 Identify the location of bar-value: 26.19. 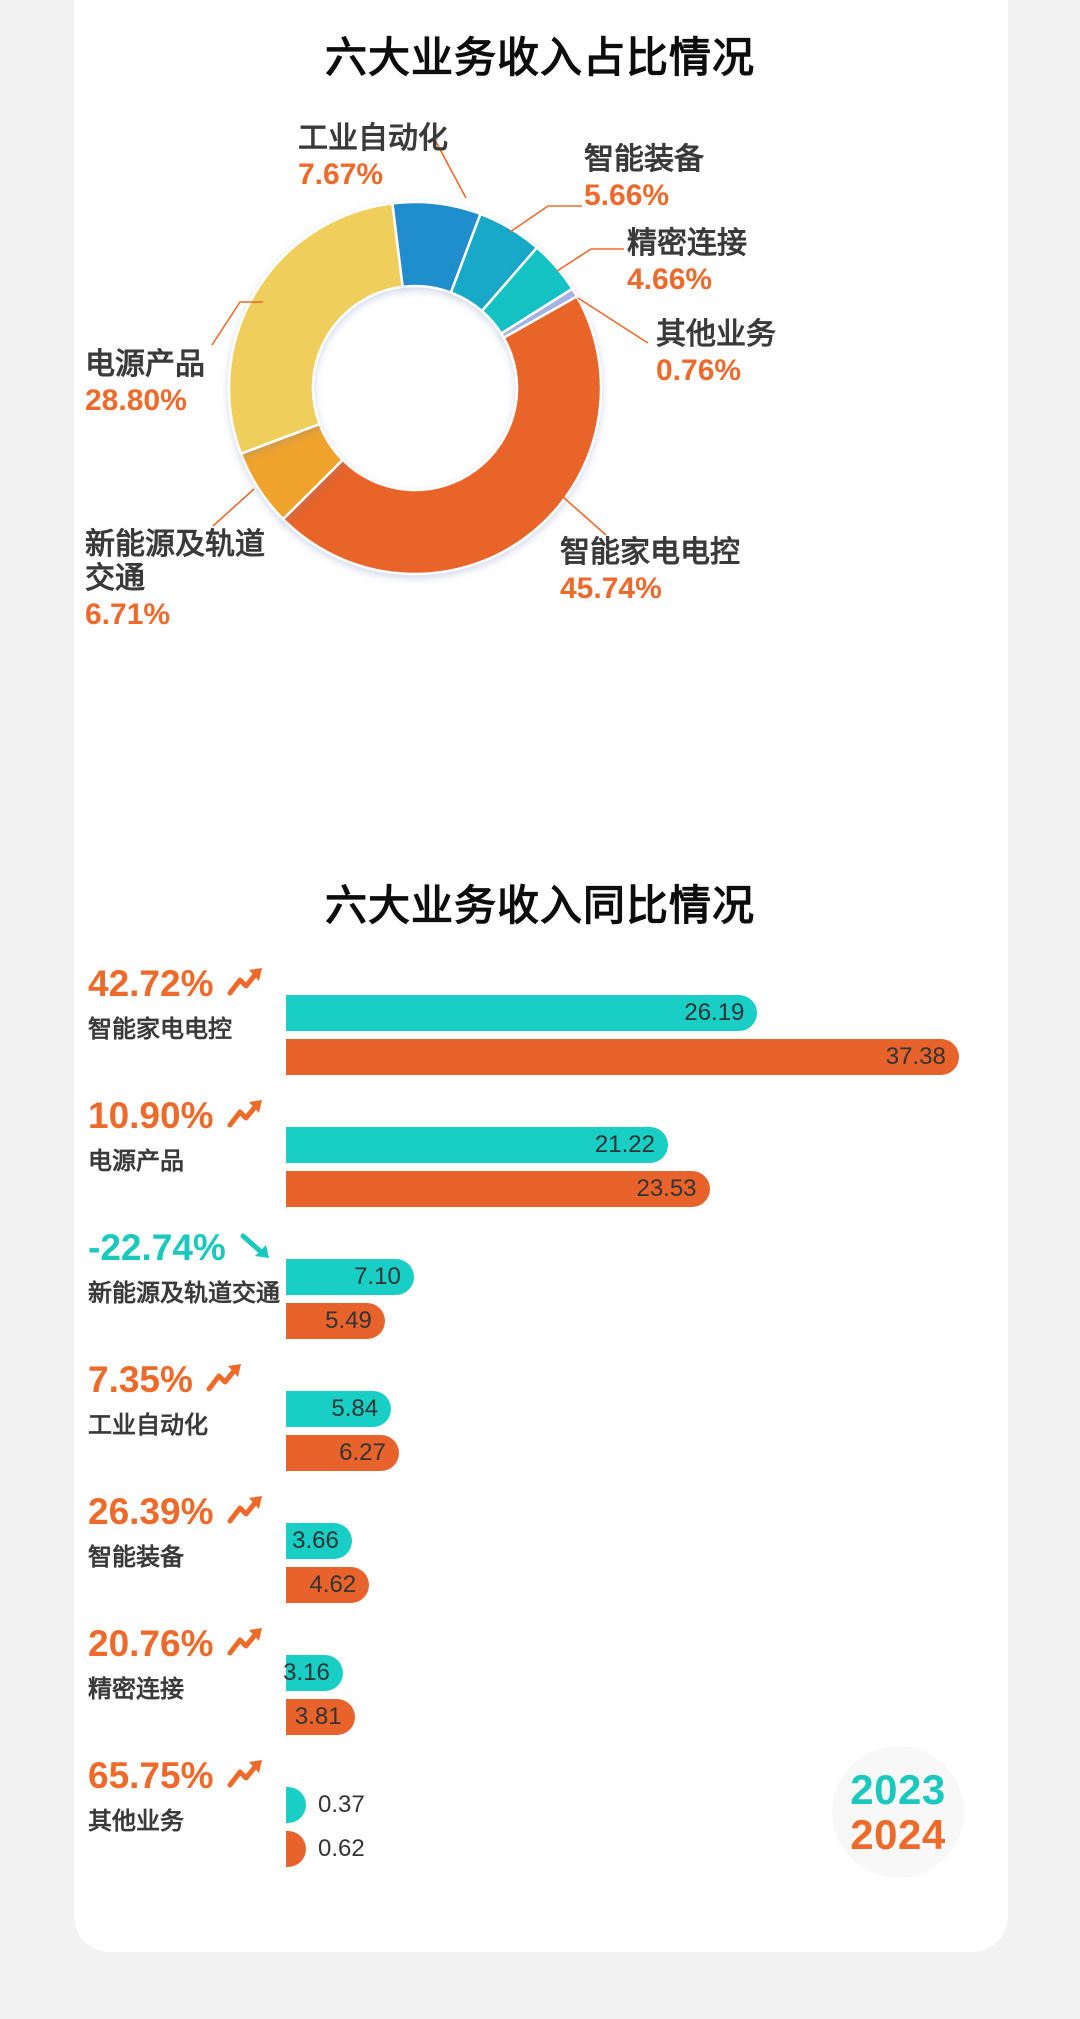
(714, 1012).